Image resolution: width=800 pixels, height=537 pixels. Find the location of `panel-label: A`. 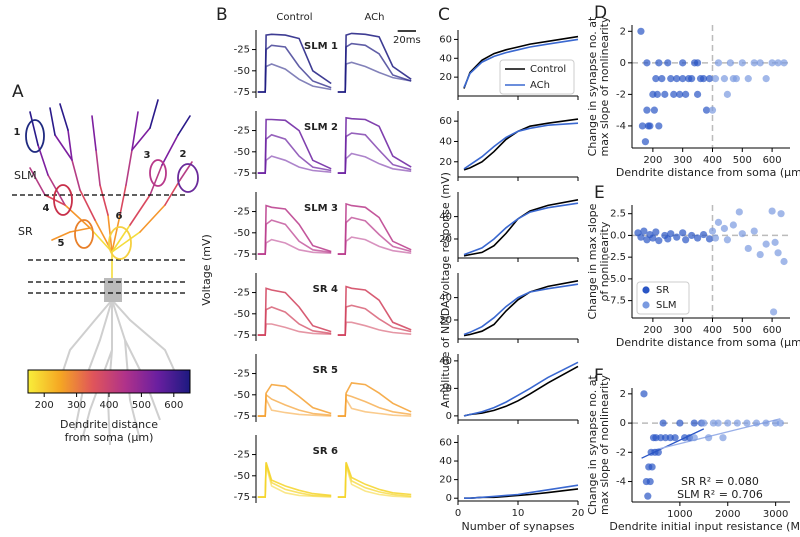

panel-label: A is located at coordinates (18, 92).